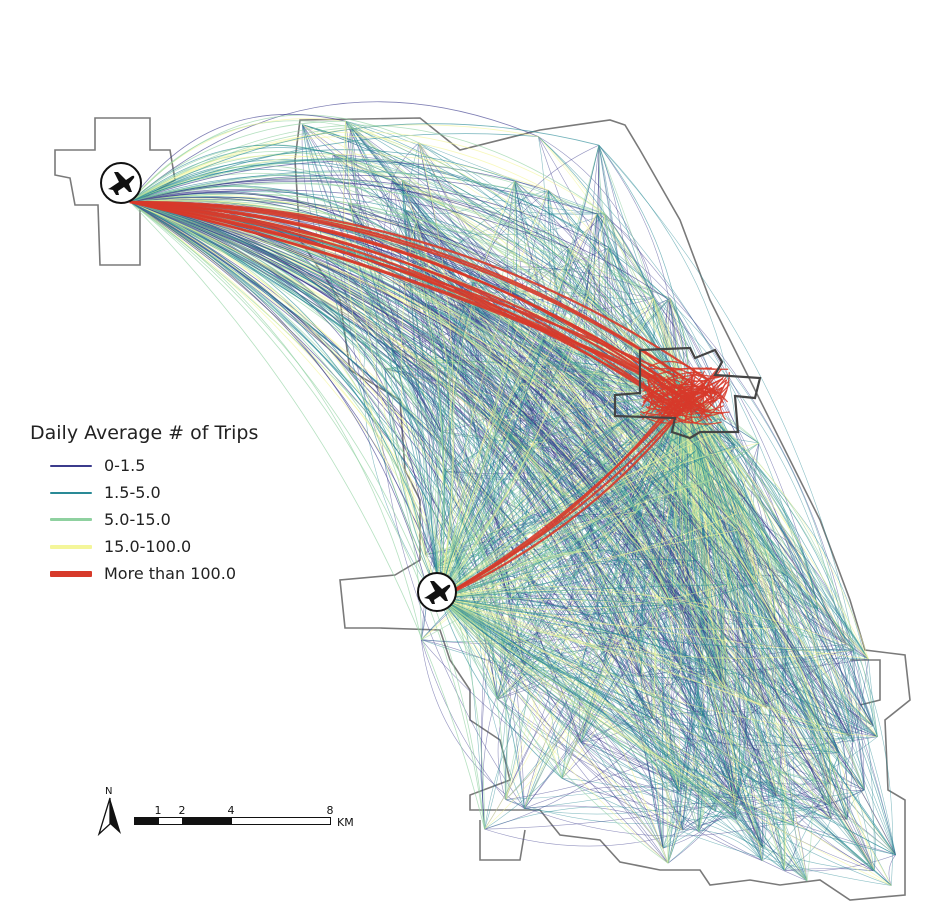 The width and height of the screenshot is (939, 916). I want to click on airplane-icon, so click(121, 183).